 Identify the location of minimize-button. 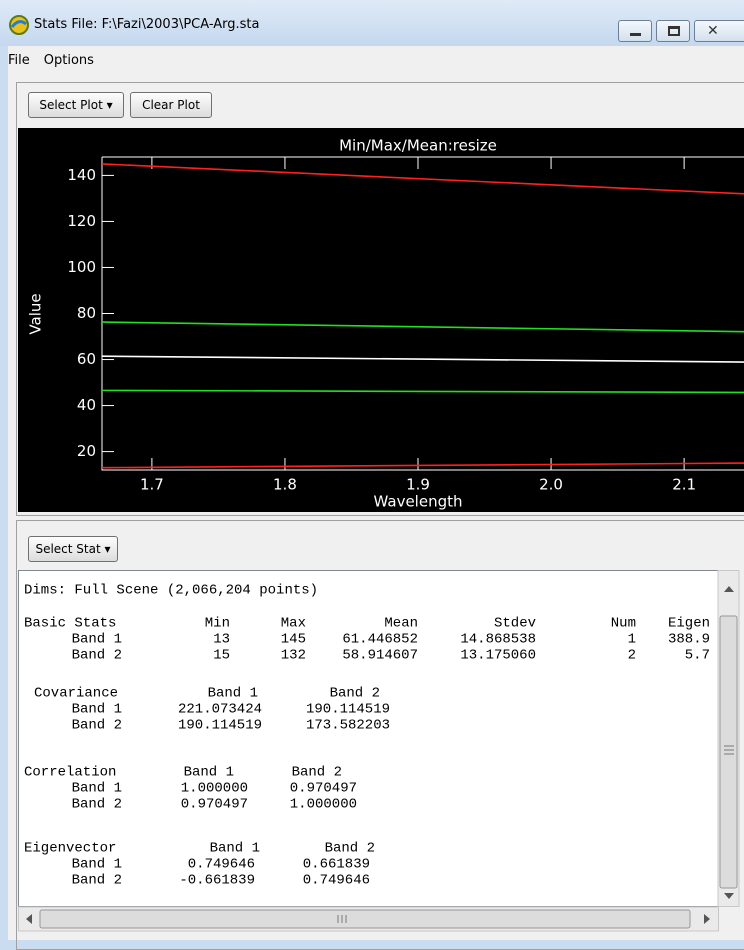
(635, 31).